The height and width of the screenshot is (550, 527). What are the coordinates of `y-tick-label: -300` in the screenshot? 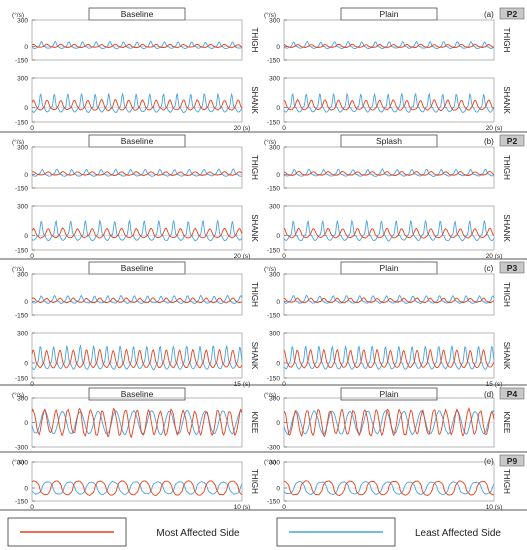 It's located at (21, 448).